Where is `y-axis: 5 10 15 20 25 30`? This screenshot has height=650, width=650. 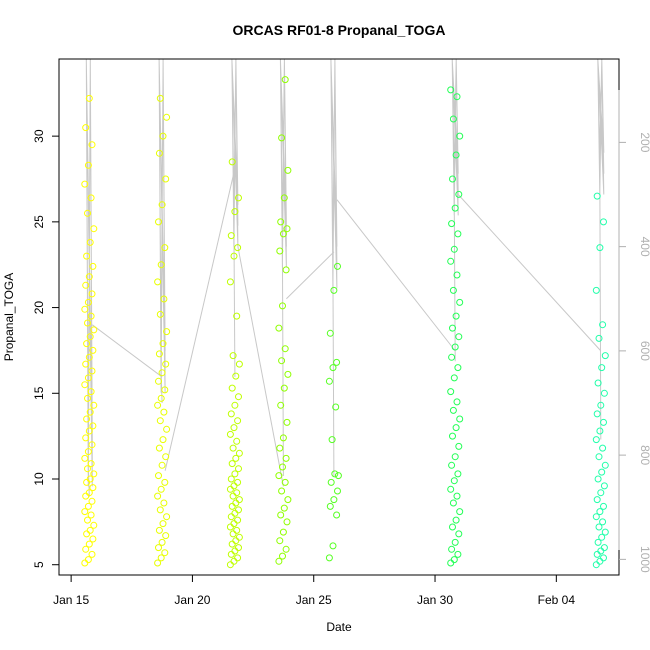
y-axis: 5 10 15 20 25 30 is located at coordinates (46, 348).